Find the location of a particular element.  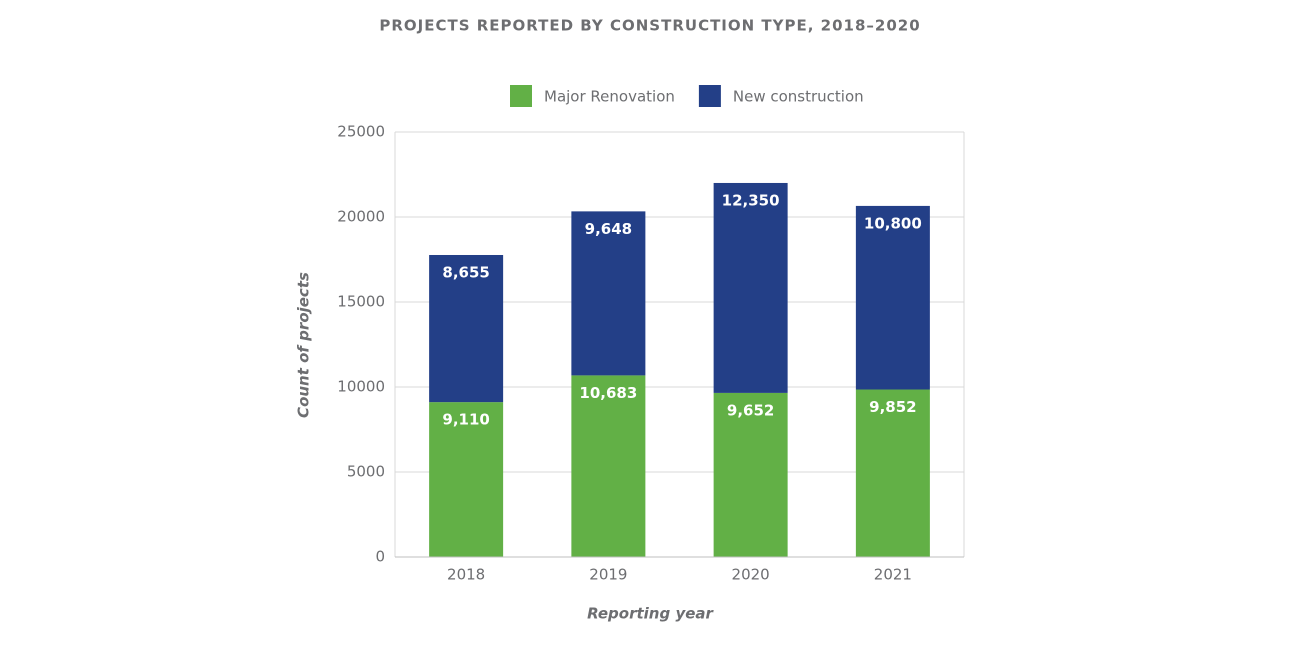

legend-label: New construction is located at coordinates (798, 97).